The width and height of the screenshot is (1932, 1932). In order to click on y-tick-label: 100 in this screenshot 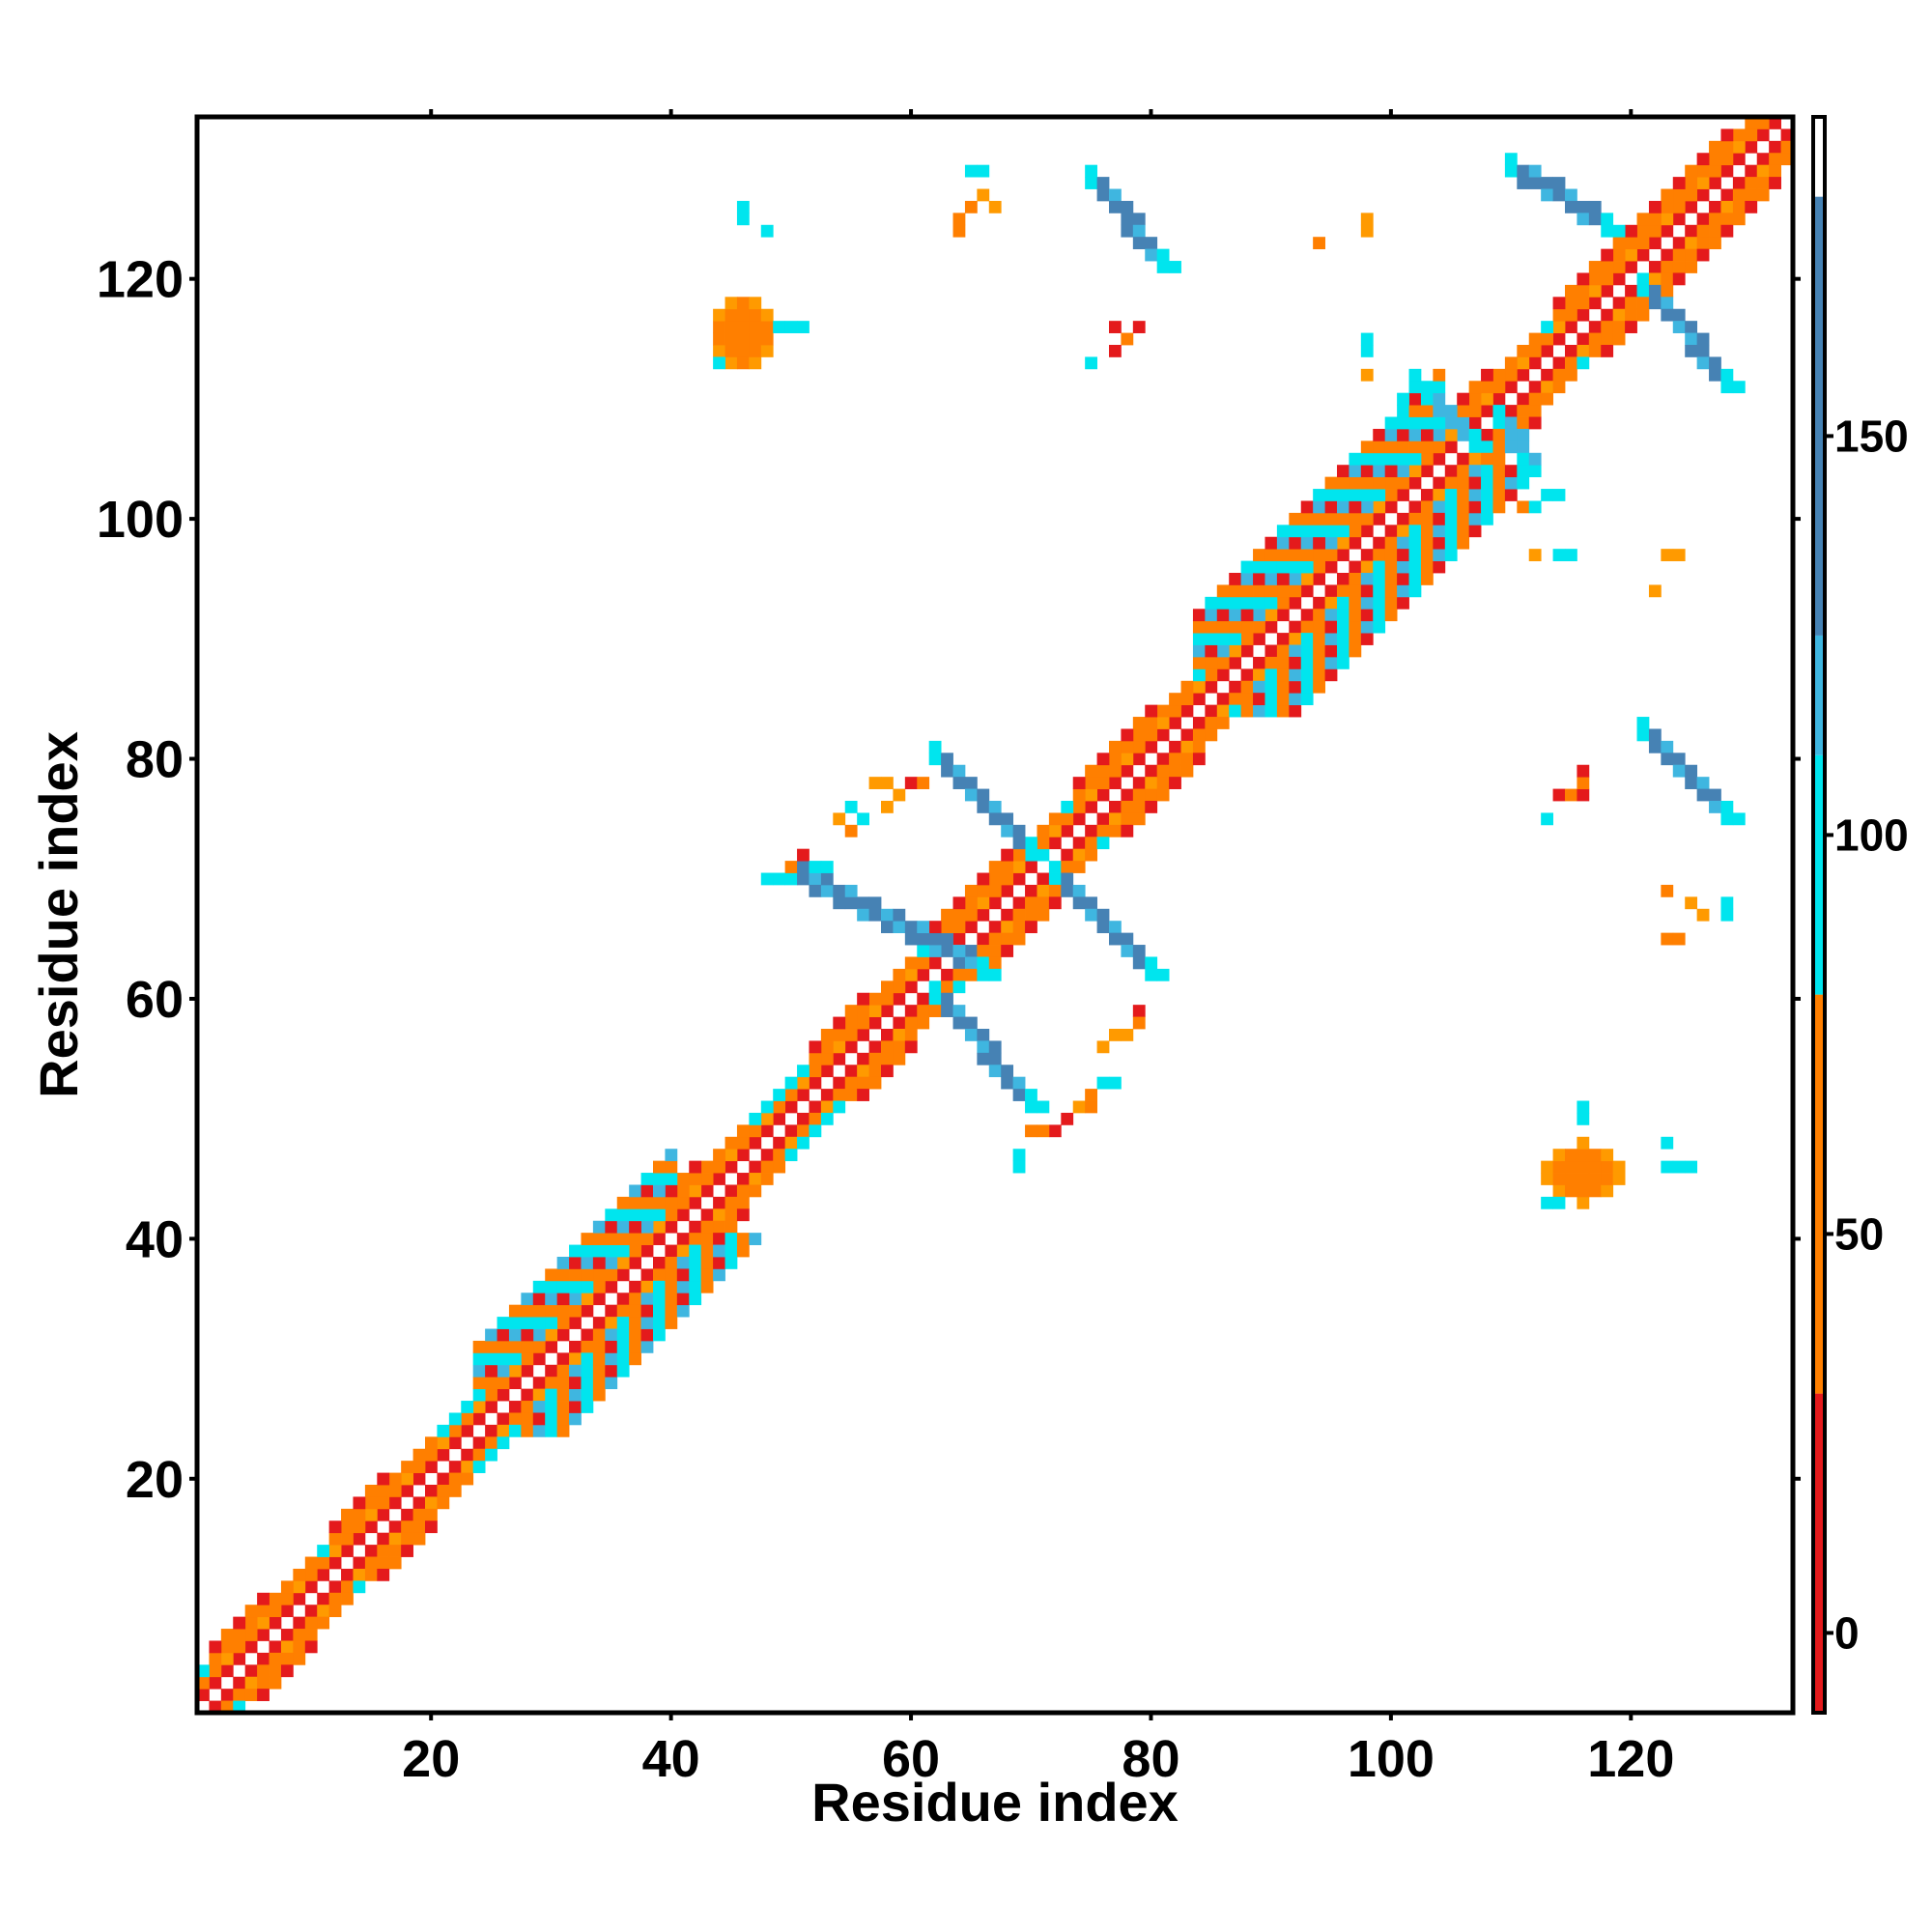, I will do `click(140, 520)`.